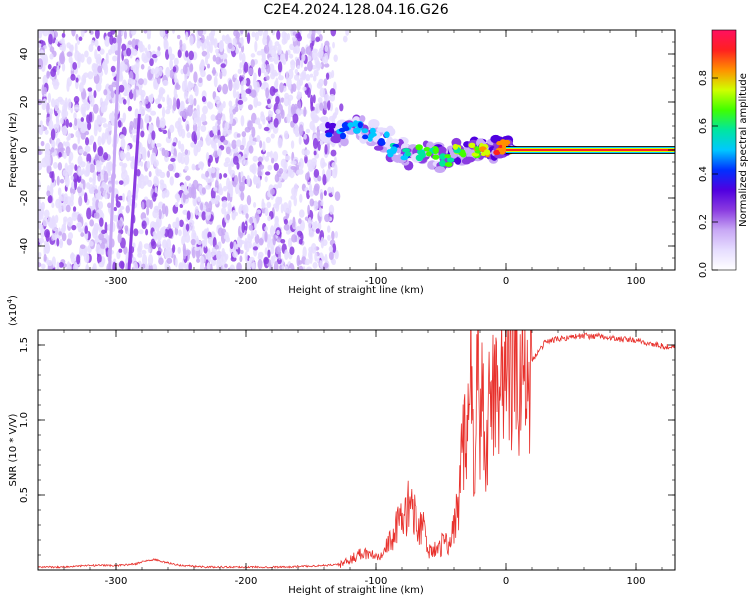 This screenshot has height=600, width=750. Describe the element at coordinates (13, 314) in the screenshot. I see `snr-y-multiplier-base: (x10` at that location.